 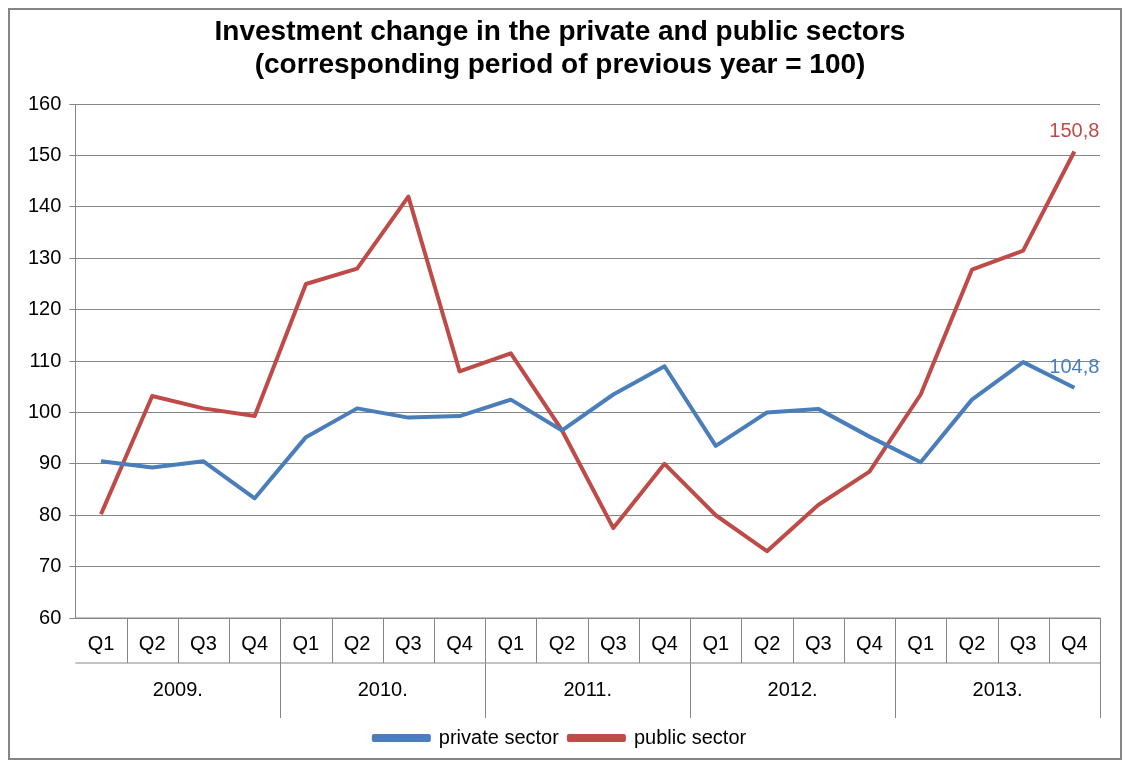 What do you see at coordinates (1074, 129) in the screenshot?
I see `data-label: 150,8` at bounding box center [1074, 129].